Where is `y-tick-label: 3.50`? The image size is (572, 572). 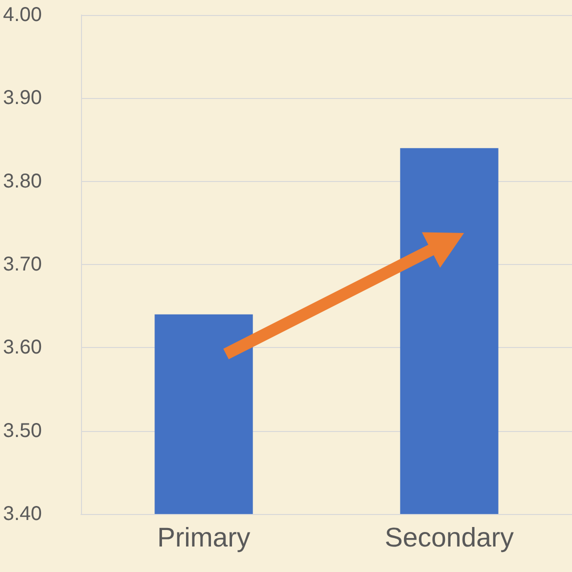 y-tick-label: 3.50 is located at coordinates (22, 431).